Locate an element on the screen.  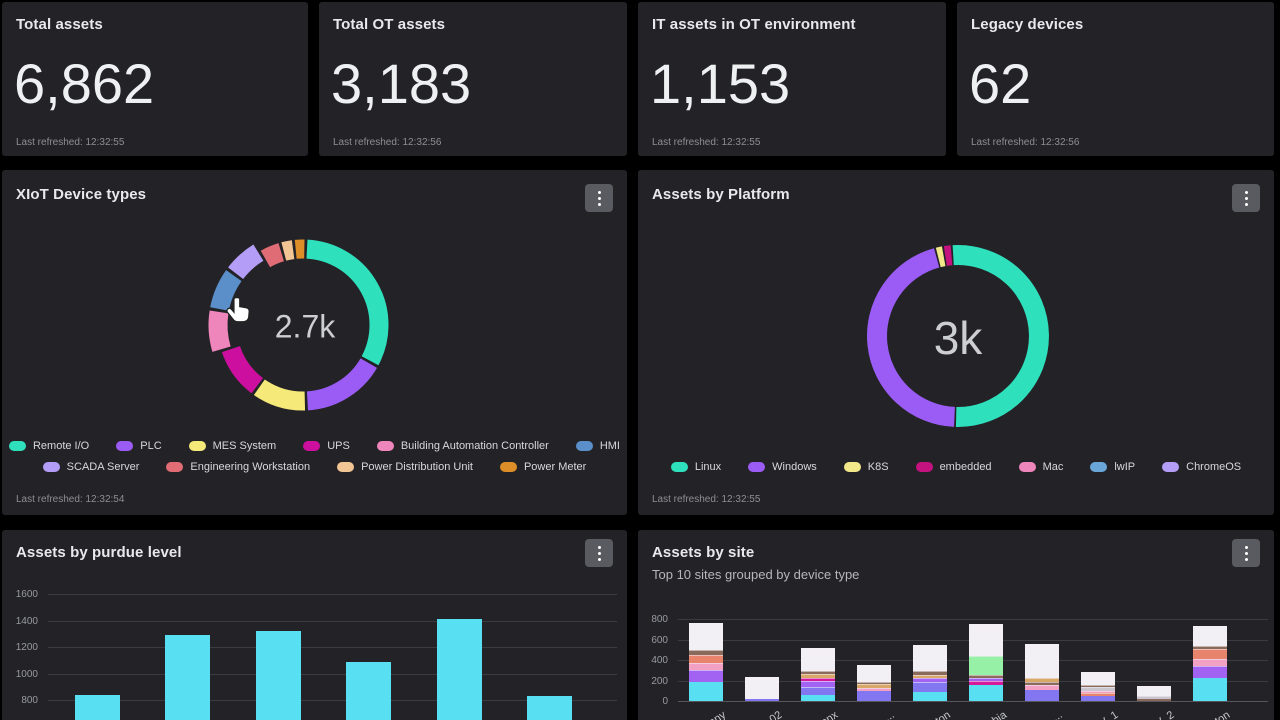
card-title: Assets by site is located at coordinates (703, 552).